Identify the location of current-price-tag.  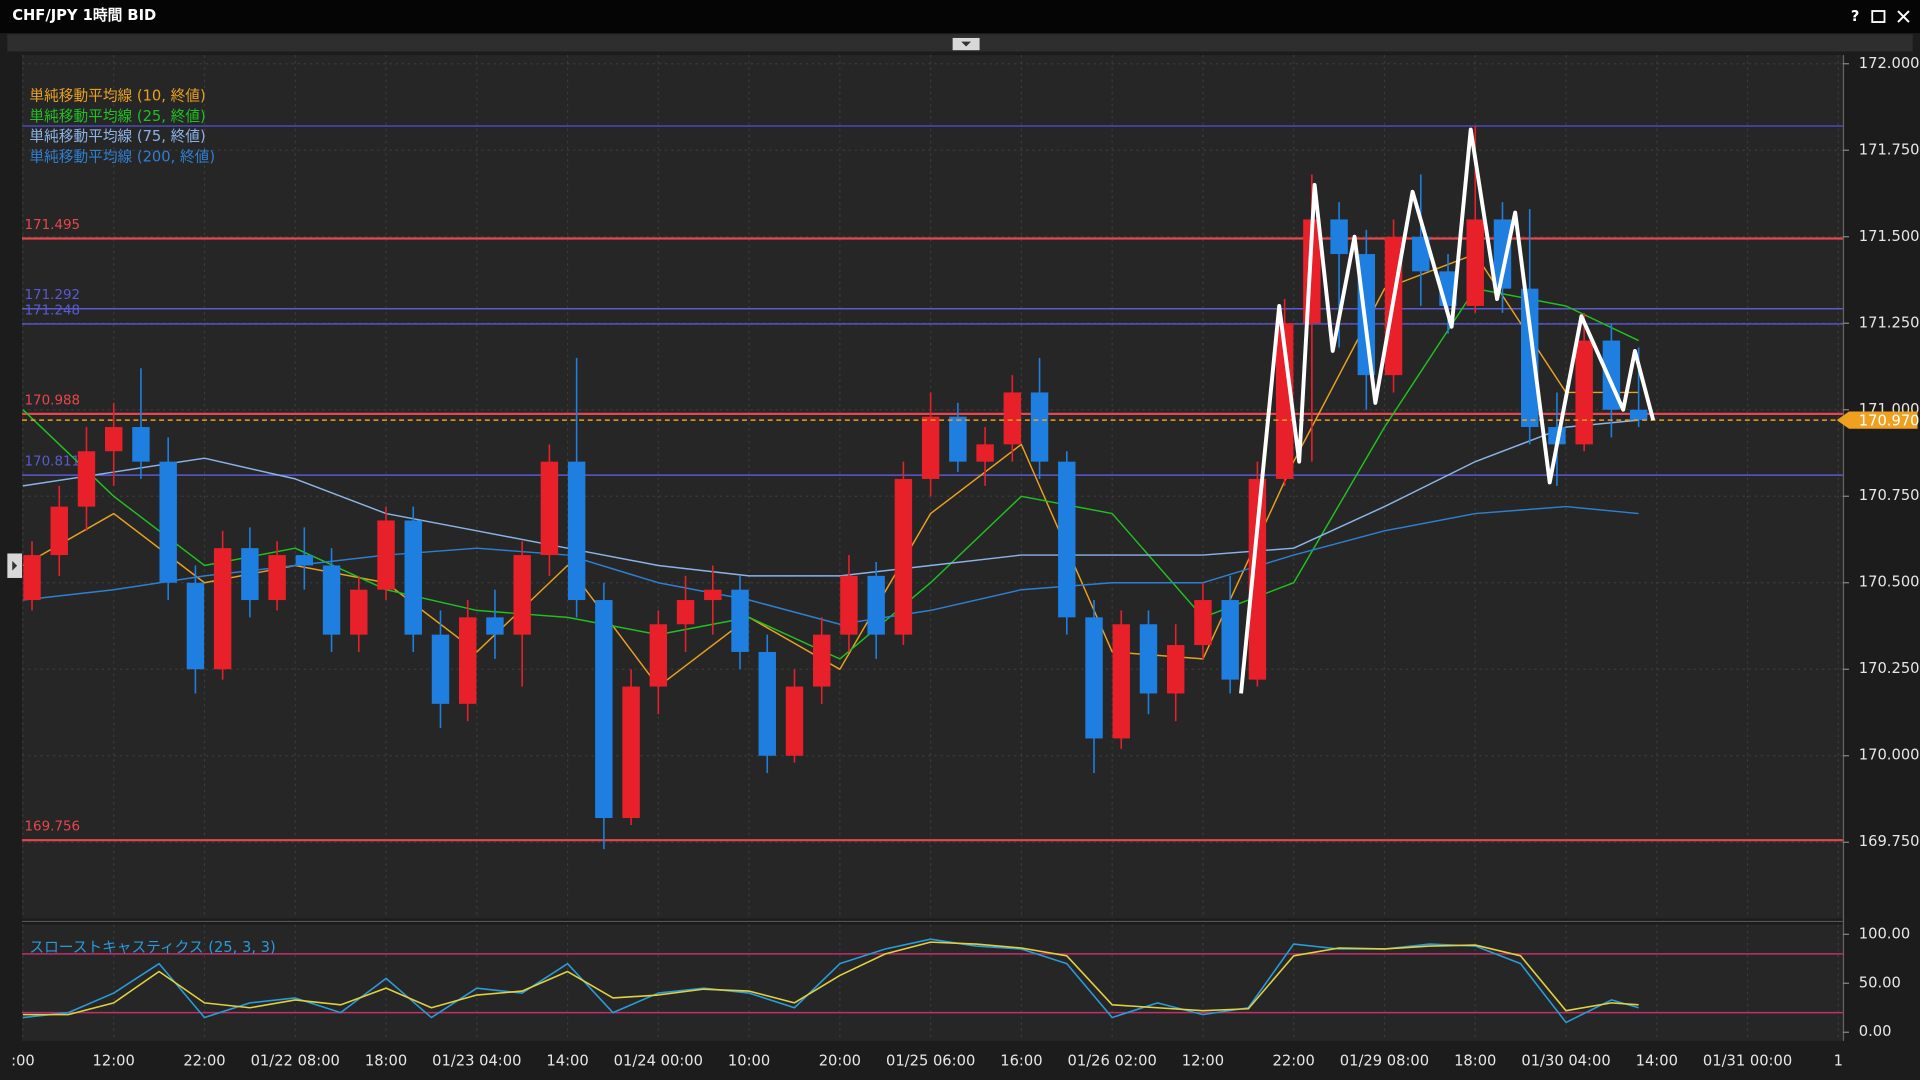
(1877, 420).